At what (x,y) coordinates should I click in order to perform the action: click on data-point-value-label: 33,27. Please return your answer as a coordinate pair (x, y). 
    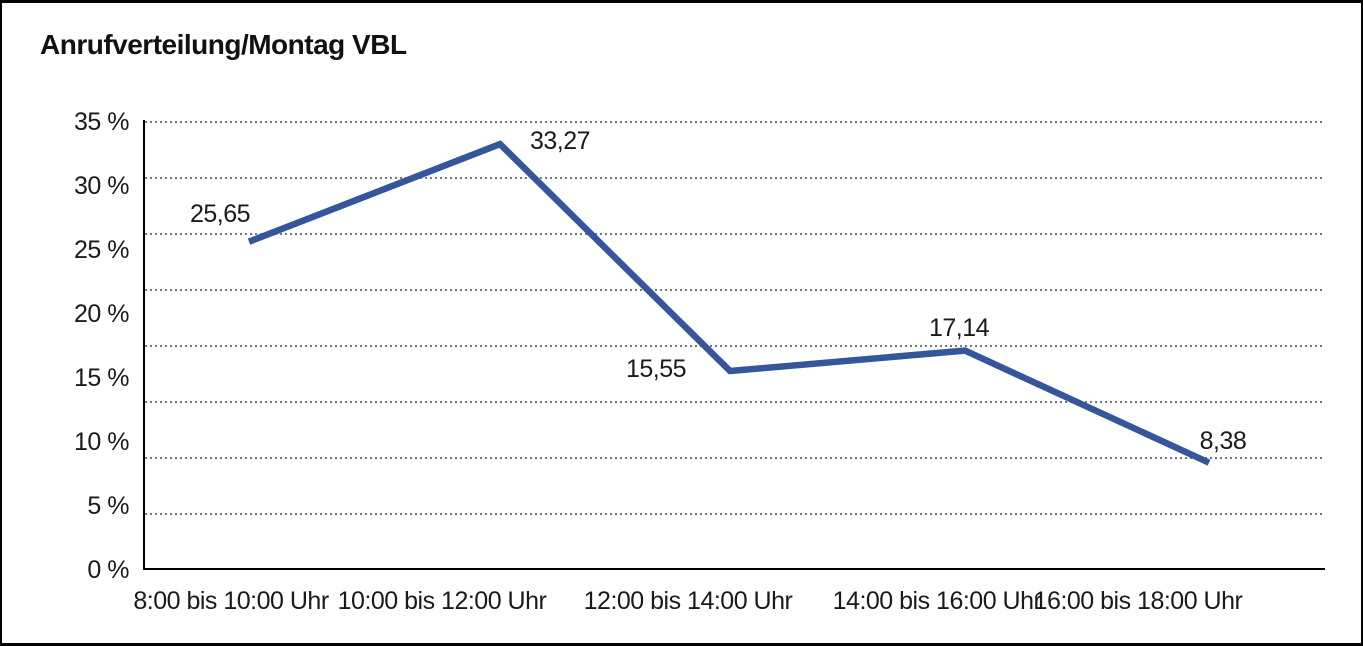
    Looking at the image, I should click on (560, 141).